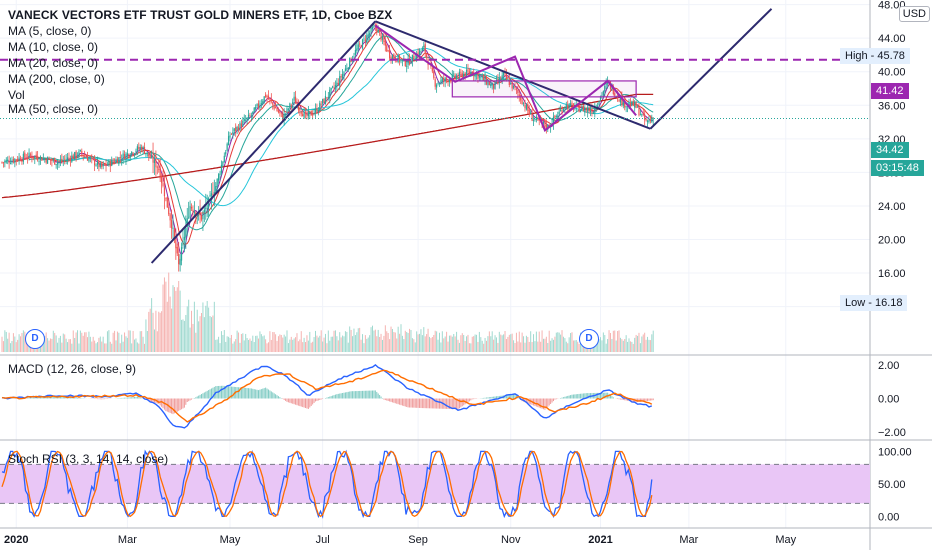 This screenshot has width=932, height=550. Describe the element at coordinates (53, 47) in the screenshot. I see `legend-ma10: MA (10, close, 0)` at that location.